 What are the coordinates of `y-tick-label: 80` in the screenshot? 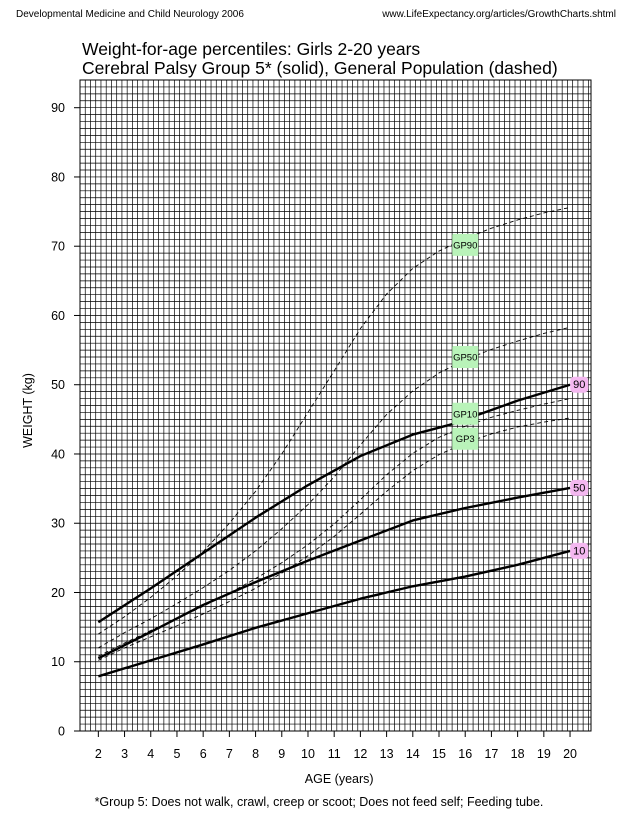 It's located at (58, 177).